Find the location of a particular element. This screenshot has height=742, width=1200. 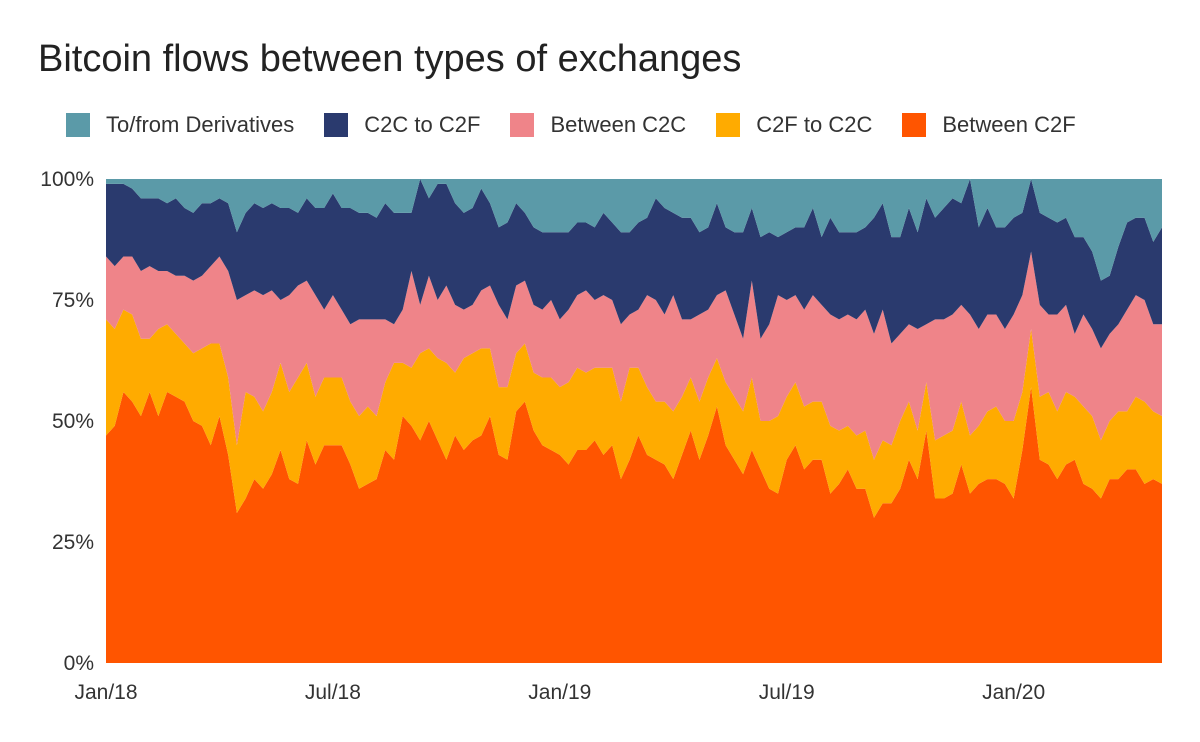

legend-label-c2f-to-c2c: C2F to C2C is located at coordinates (814, 124).